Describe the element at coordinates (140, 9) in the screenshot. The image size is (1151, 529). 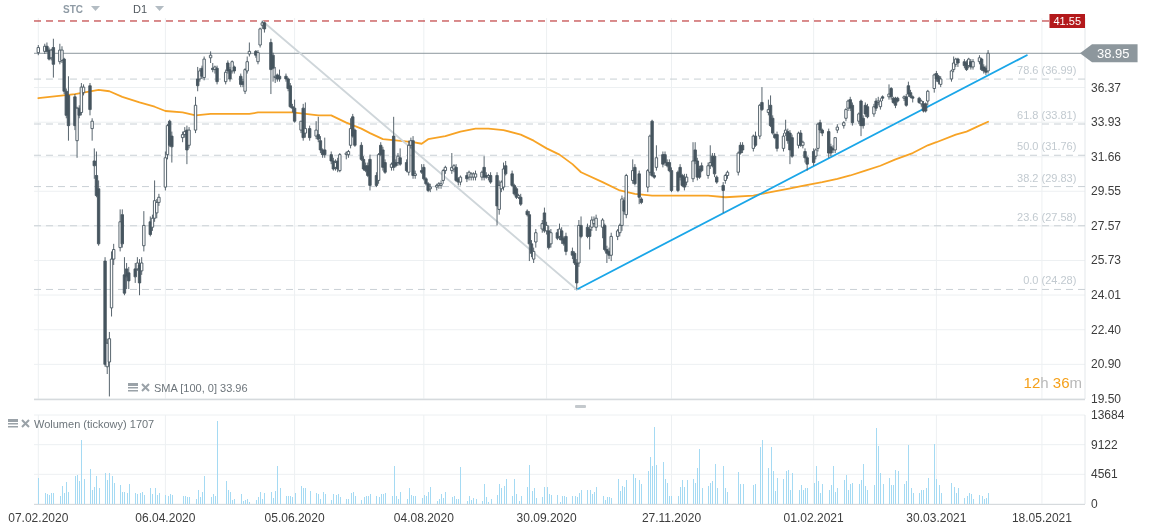
I see `text: D1` at that location.